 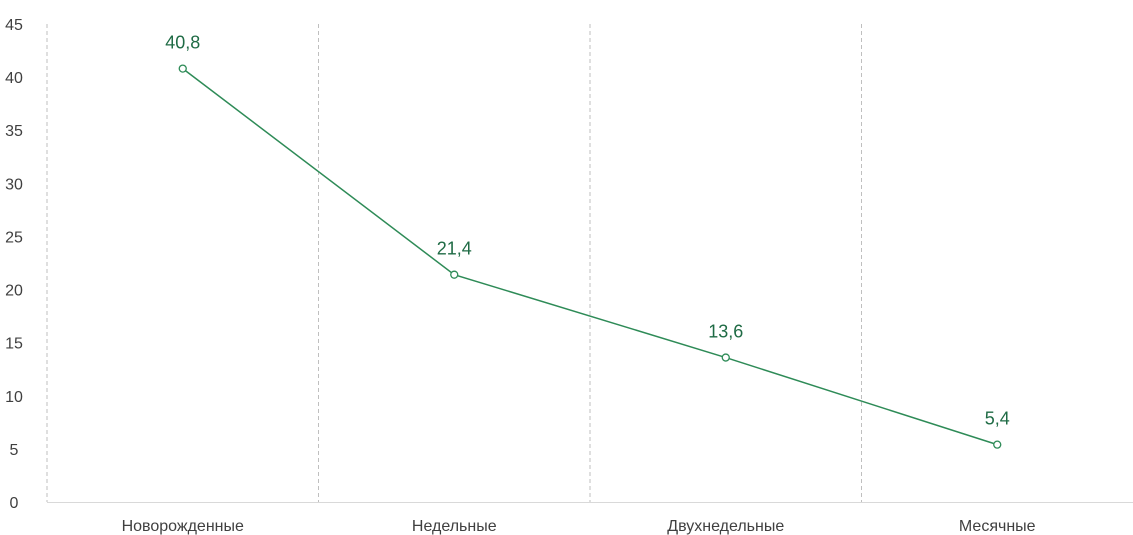 What do you see at coordinates (14, 503) in the screenshot?
I see `y-tick-label: 0` at bounding box center [14, 503].